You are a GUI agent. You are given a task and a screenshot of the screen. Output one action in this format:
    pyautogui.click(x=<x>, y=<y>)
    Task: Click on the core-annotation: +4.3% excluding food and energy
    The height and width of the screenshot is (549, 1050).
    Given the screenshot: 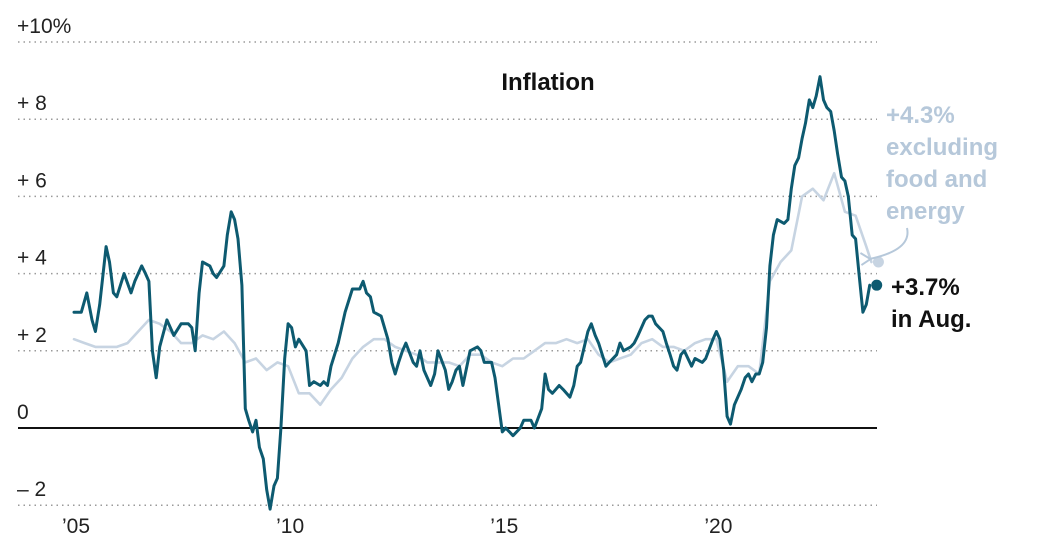 What is the action you would take?
    pyautogui.click(x=942, y=163)
    